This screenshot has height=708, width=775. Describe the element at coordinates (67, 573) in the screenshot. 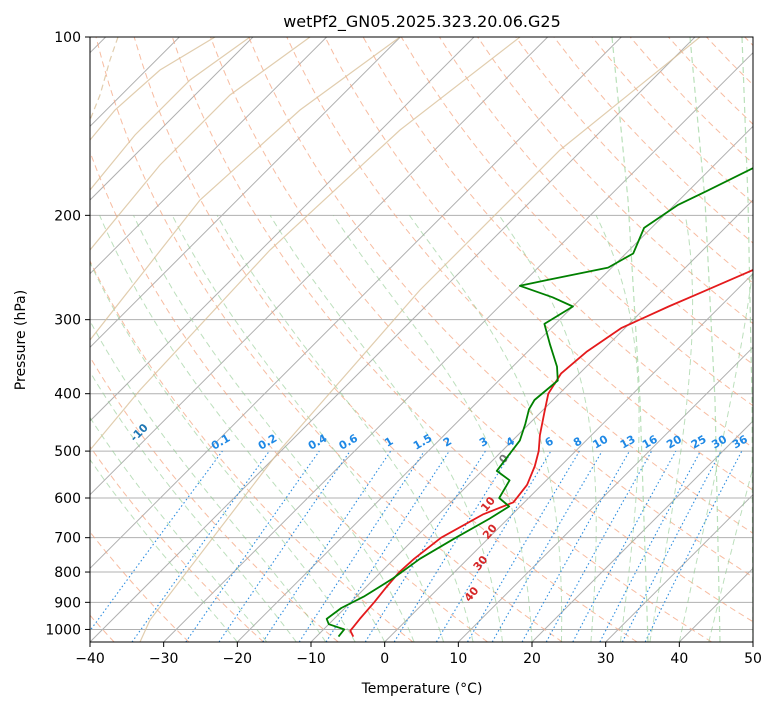

I see `y-tick-label: 800` at that location.